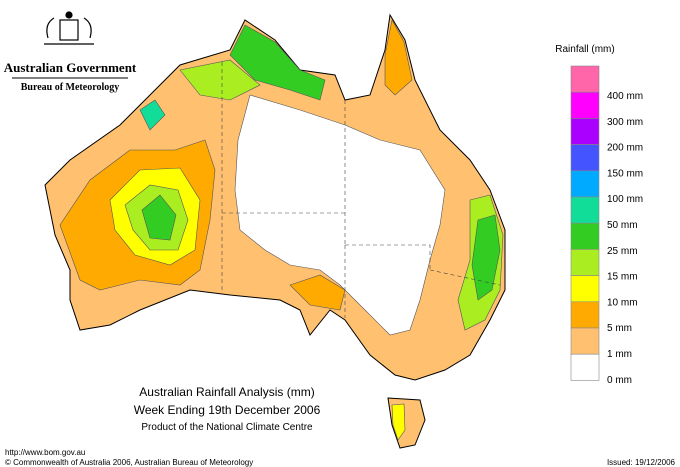 The width and height of the screenshot is (680, 467). Describe the element at coordinates (152, 115) in the screenshot. I see `kimberley-teal` at that location.